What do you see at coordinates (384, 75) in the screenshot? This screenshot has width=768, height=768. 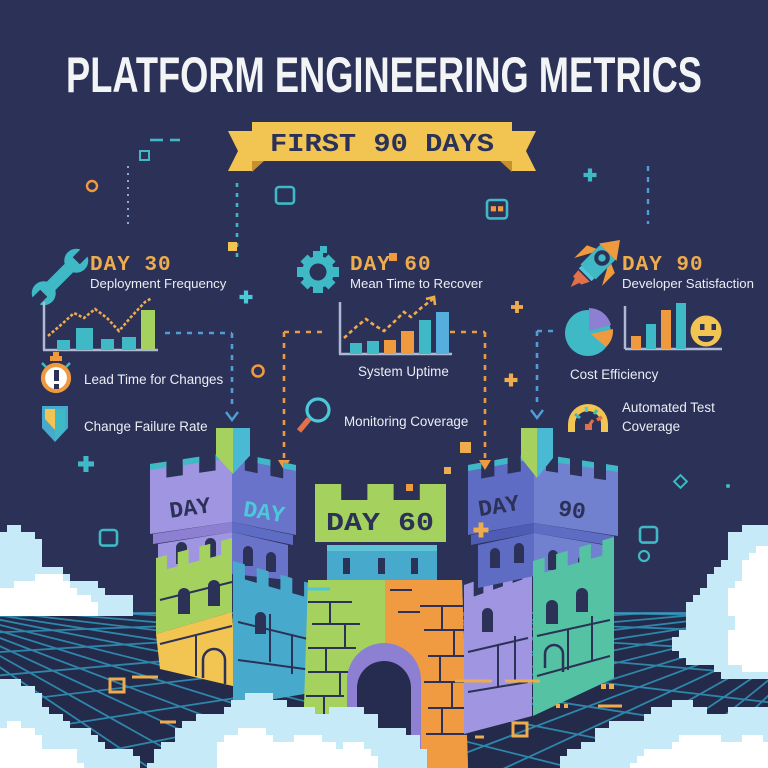 I see `svg-text: PLATFORM ENGINEERING METRICS` at bounding box center [384, 75].